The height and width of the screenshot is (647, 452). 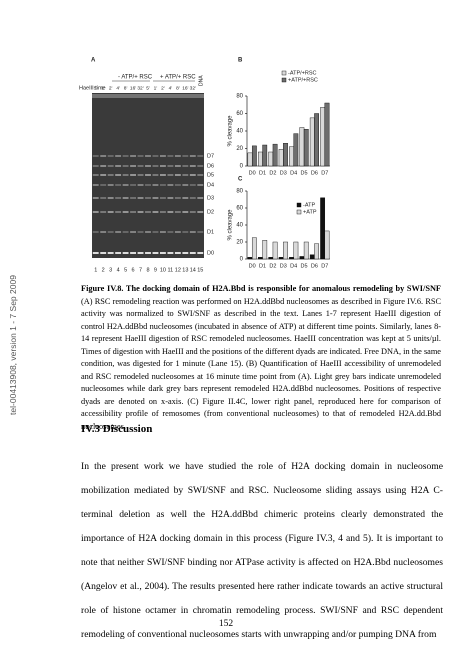 What do you see at coordinates (242, 167) in the screenshot?
I see `y-tick-label: 0` at bounding box center [242, 167].